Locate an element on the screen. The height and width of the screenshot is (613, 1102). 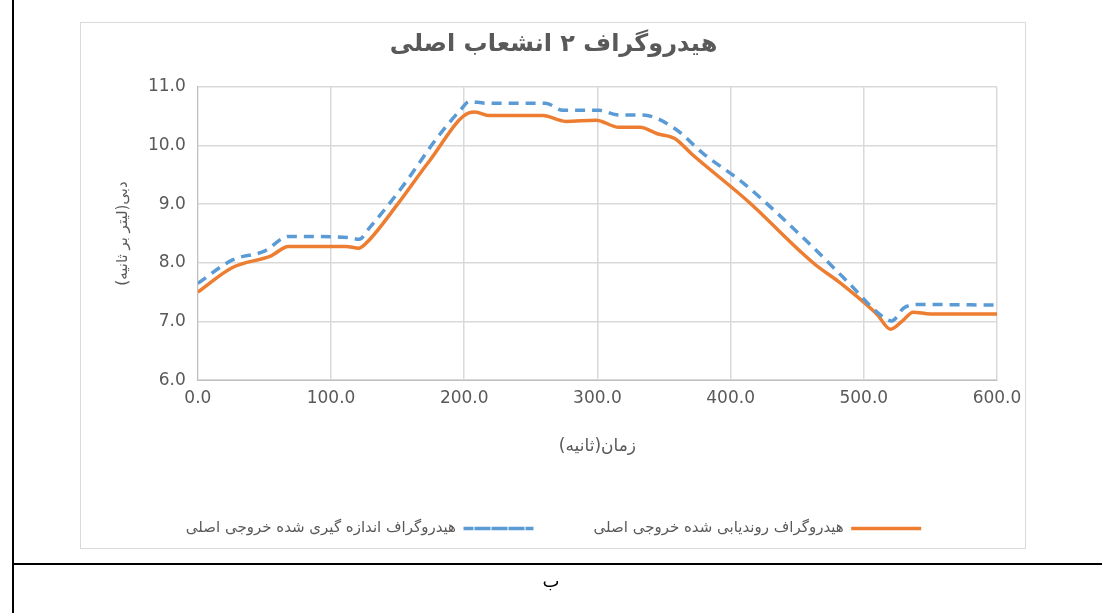
text: ب is located at coordinates (551, 580).